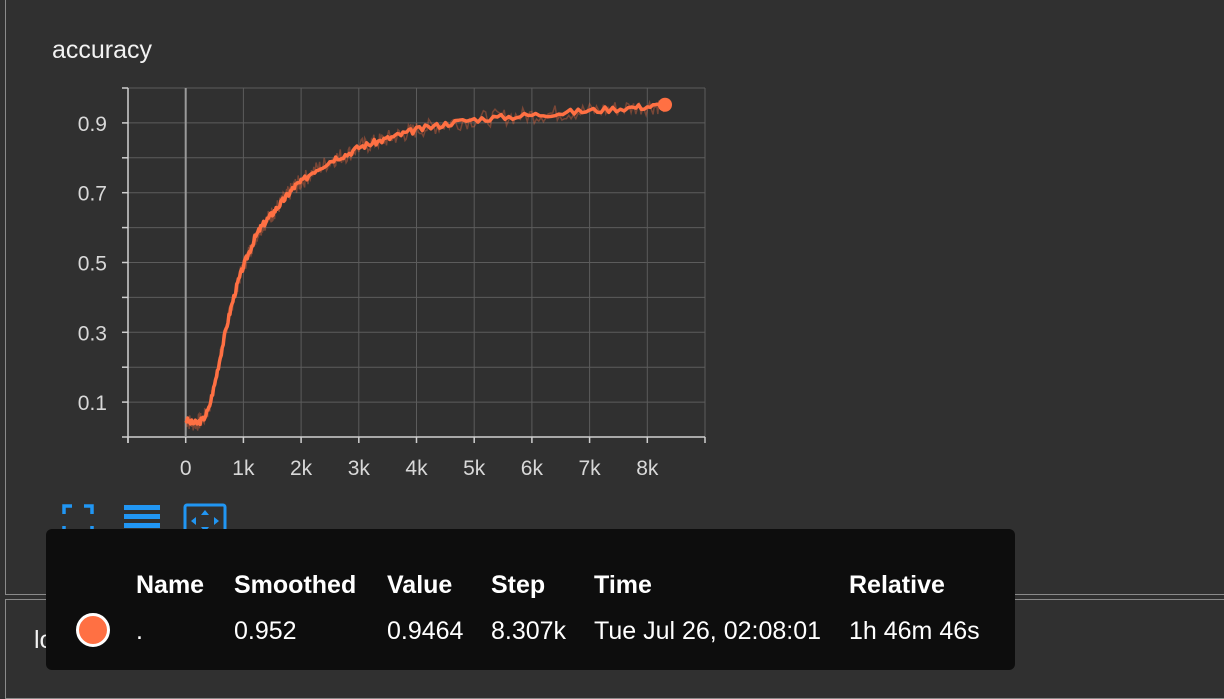  Describe the element at coordinates (295, 585) in the screenshot. I see `tooltip-header-smoothed: Smoothed` at that location.